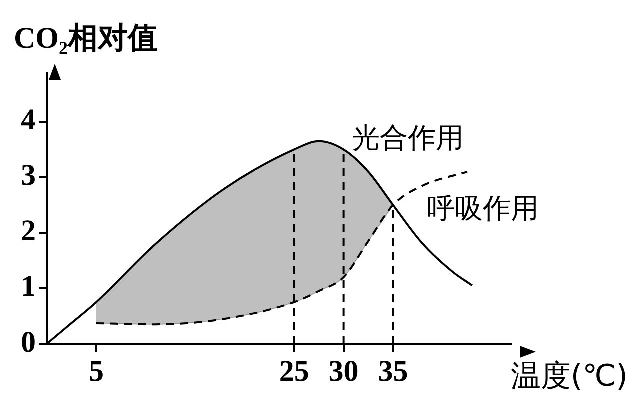 The width and height of the screenshot is (640, 412). Describe the element at coordinates (343, 371) in the screenshot. I see `x-tick-label: 30` at that location.